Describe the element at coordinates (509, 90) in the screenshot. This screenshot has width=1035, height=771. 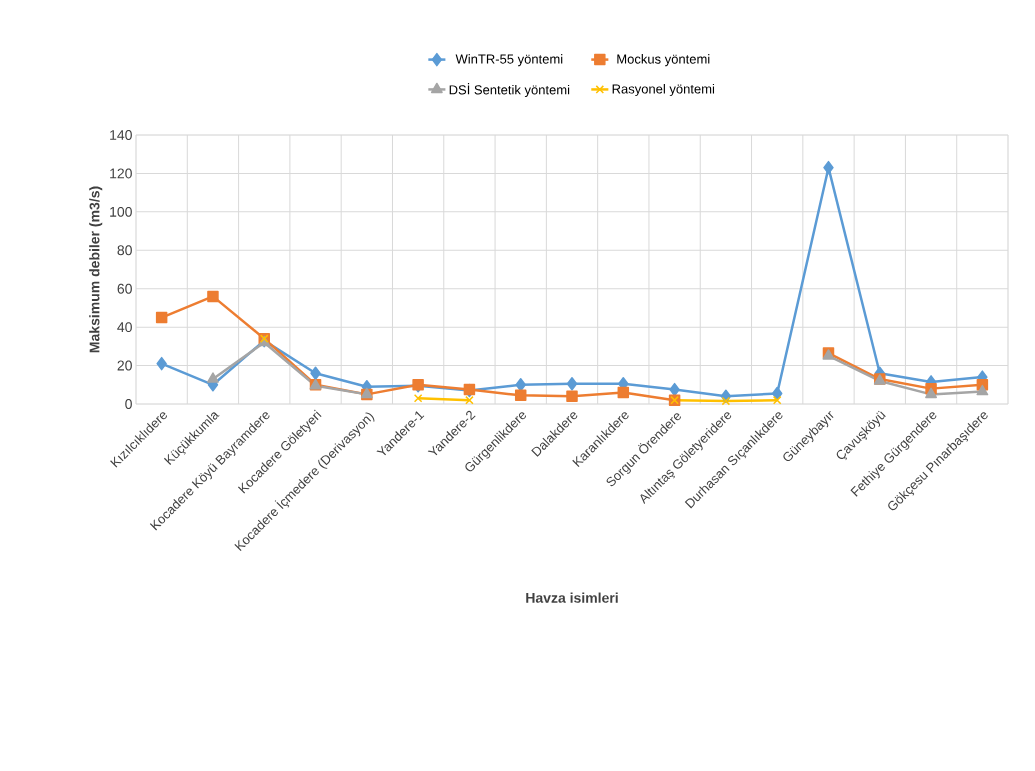
I see `legend-label: DSİ Sentetik yöntemi` at that location.